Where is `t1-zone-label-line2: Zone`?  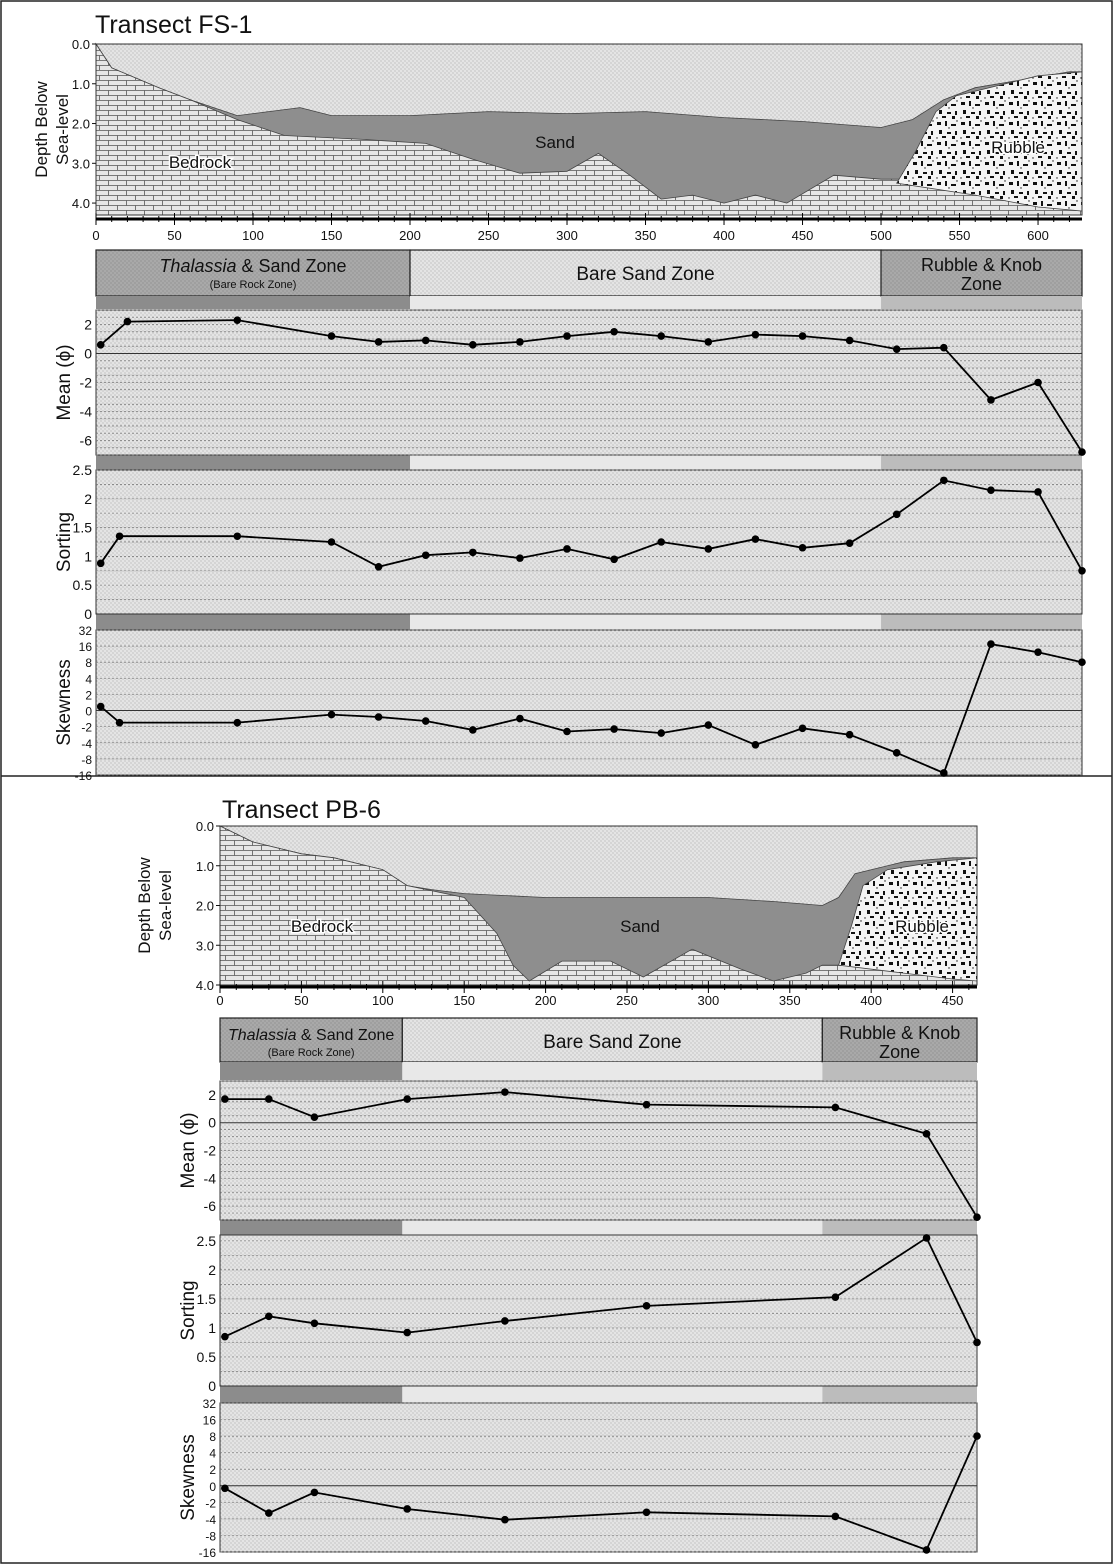
t1-zone-label-line2: Zone is located at coordinates (899, 1052).